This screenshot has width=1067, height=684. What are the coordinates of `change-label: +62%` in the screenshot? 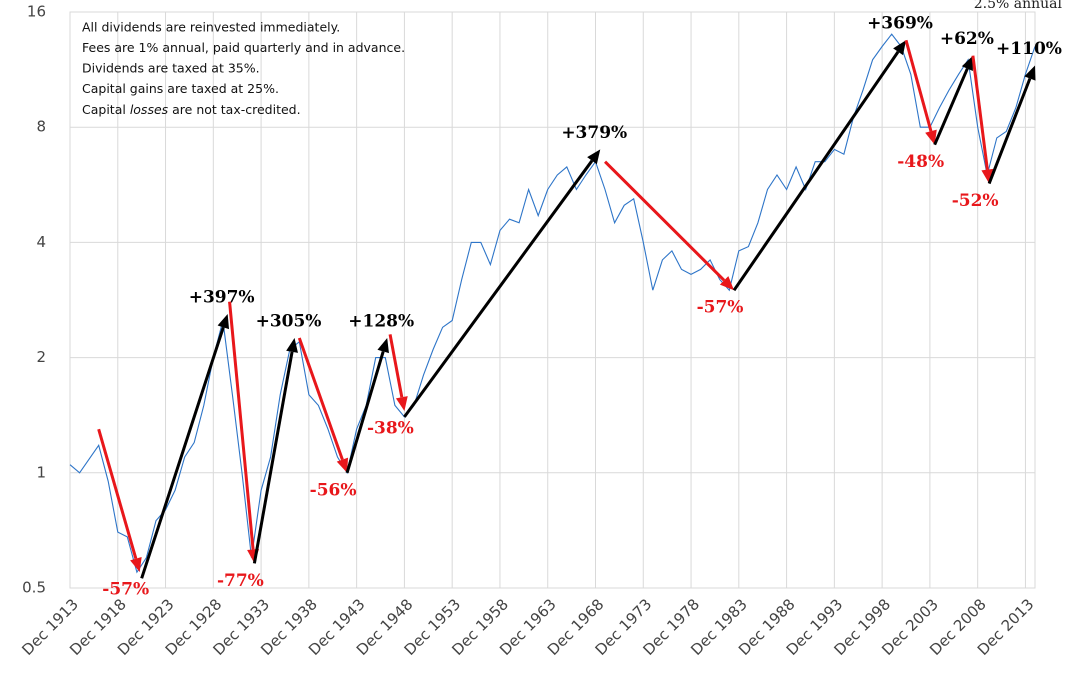 It's located at (967, 39).